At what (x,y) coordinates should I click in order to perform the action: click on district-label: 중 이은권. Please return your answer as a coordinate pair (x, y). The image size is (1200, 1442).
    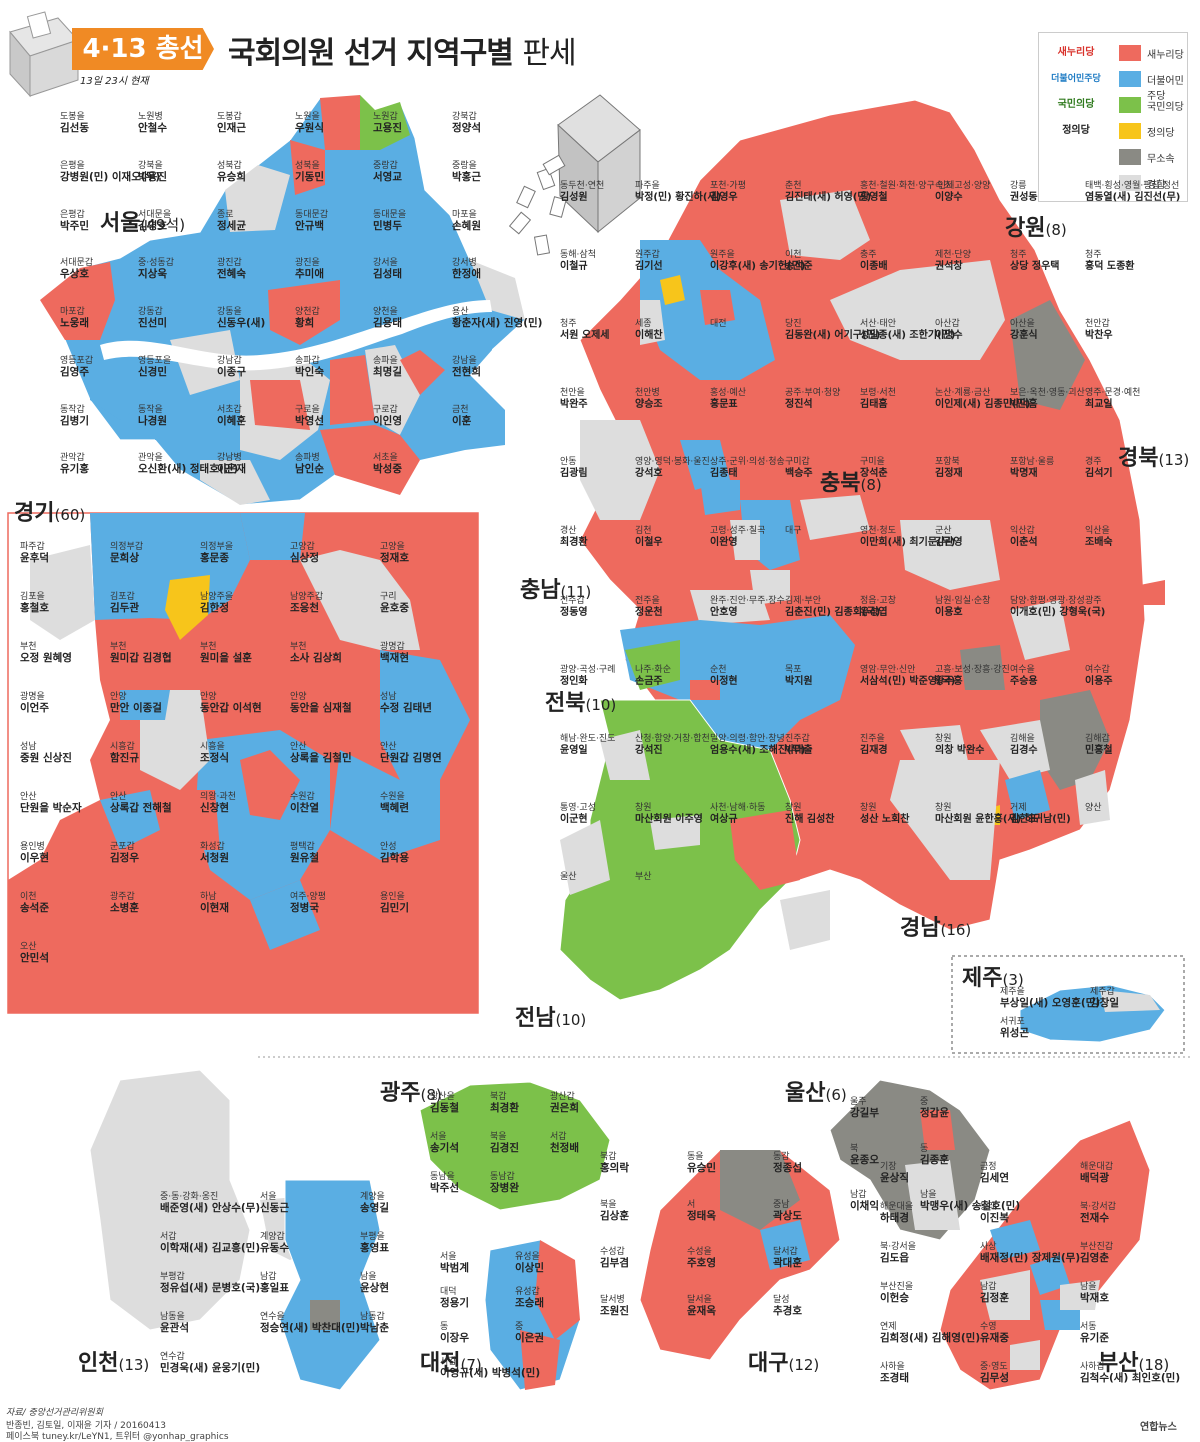
    Looking at the image, I should click on (529, 1333).